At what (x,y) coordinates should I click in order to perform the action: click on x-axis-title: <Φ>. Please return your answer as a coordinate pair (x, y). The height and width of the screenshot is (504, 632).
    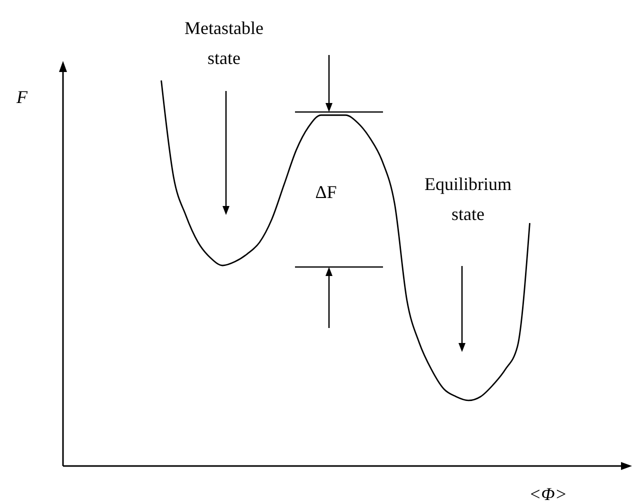
    Looking at the image, I should click on (548, 494).